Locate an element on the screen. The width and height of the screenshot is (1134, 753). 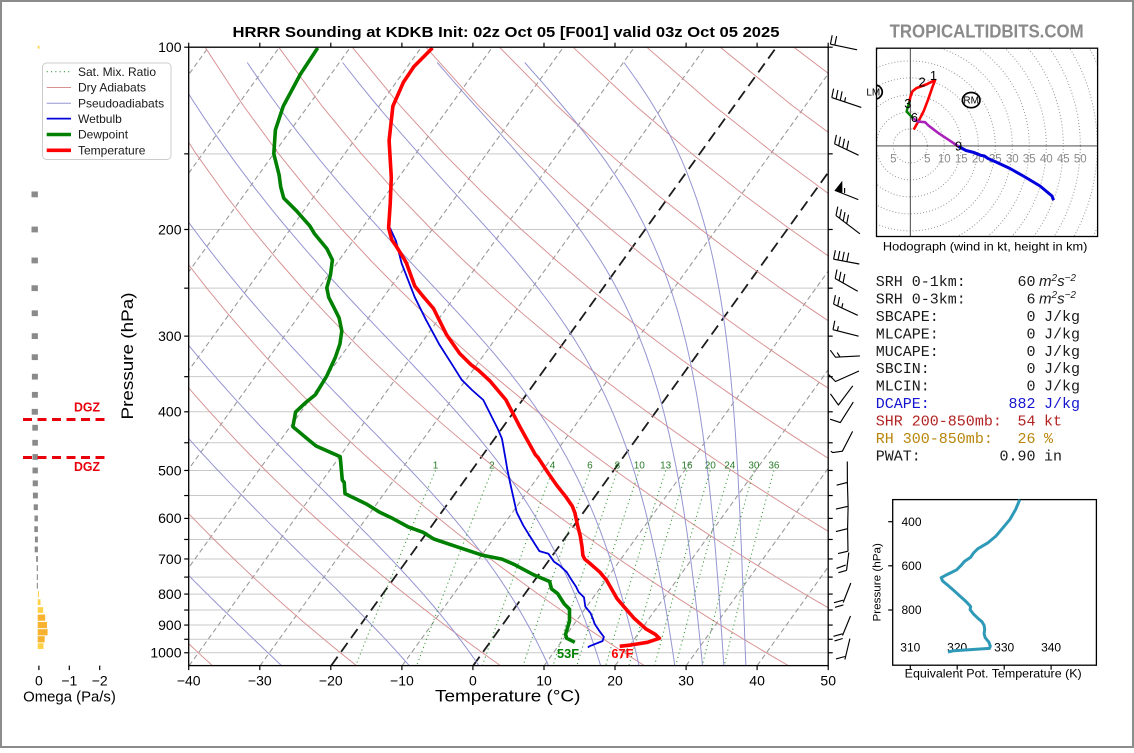
svg-text: 500 is located at coordinates (170, 470).